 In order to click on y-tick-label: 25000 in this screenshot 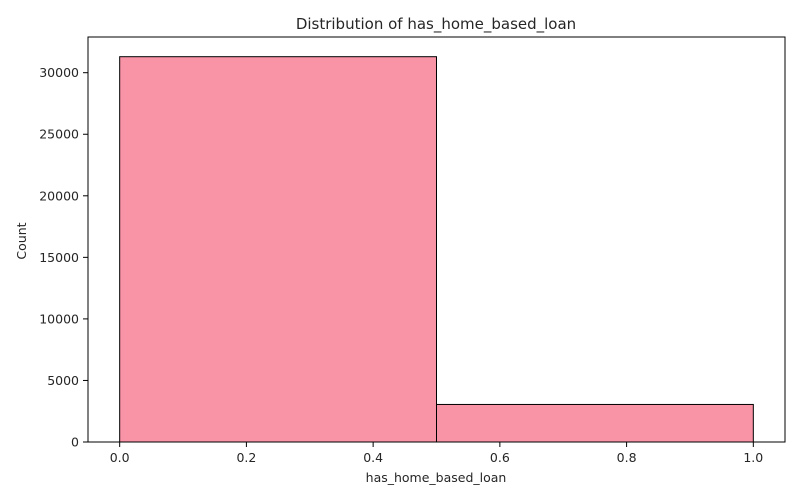, I will do `click(59, 134)`.